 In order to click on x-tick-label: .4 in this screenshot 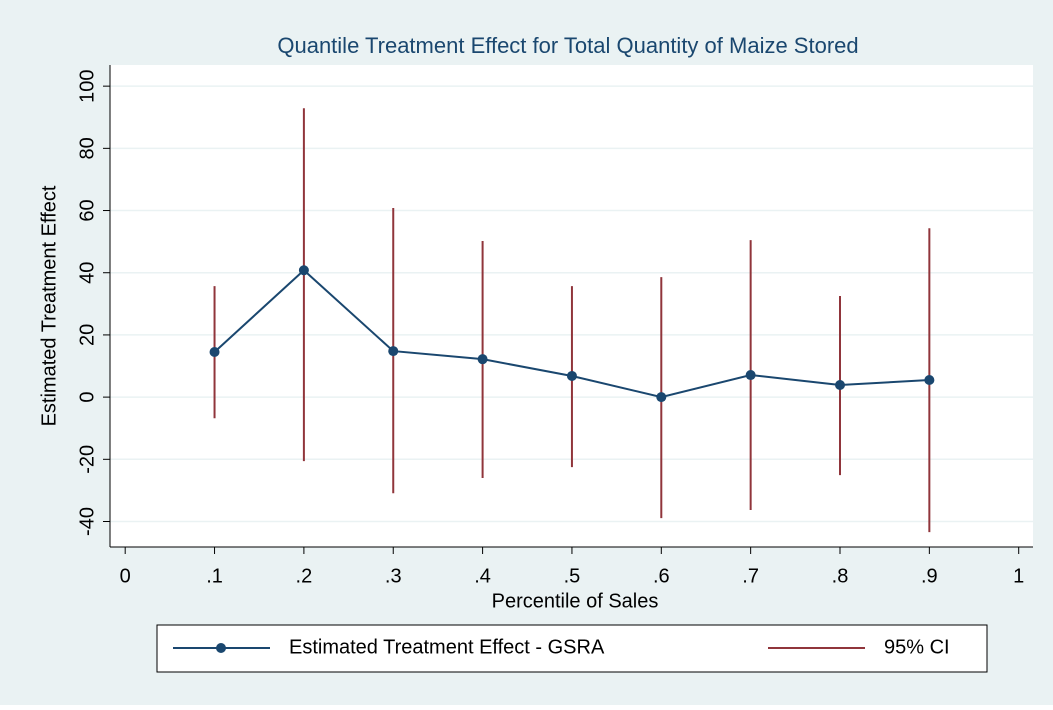, I will do `click(482, 576)`.